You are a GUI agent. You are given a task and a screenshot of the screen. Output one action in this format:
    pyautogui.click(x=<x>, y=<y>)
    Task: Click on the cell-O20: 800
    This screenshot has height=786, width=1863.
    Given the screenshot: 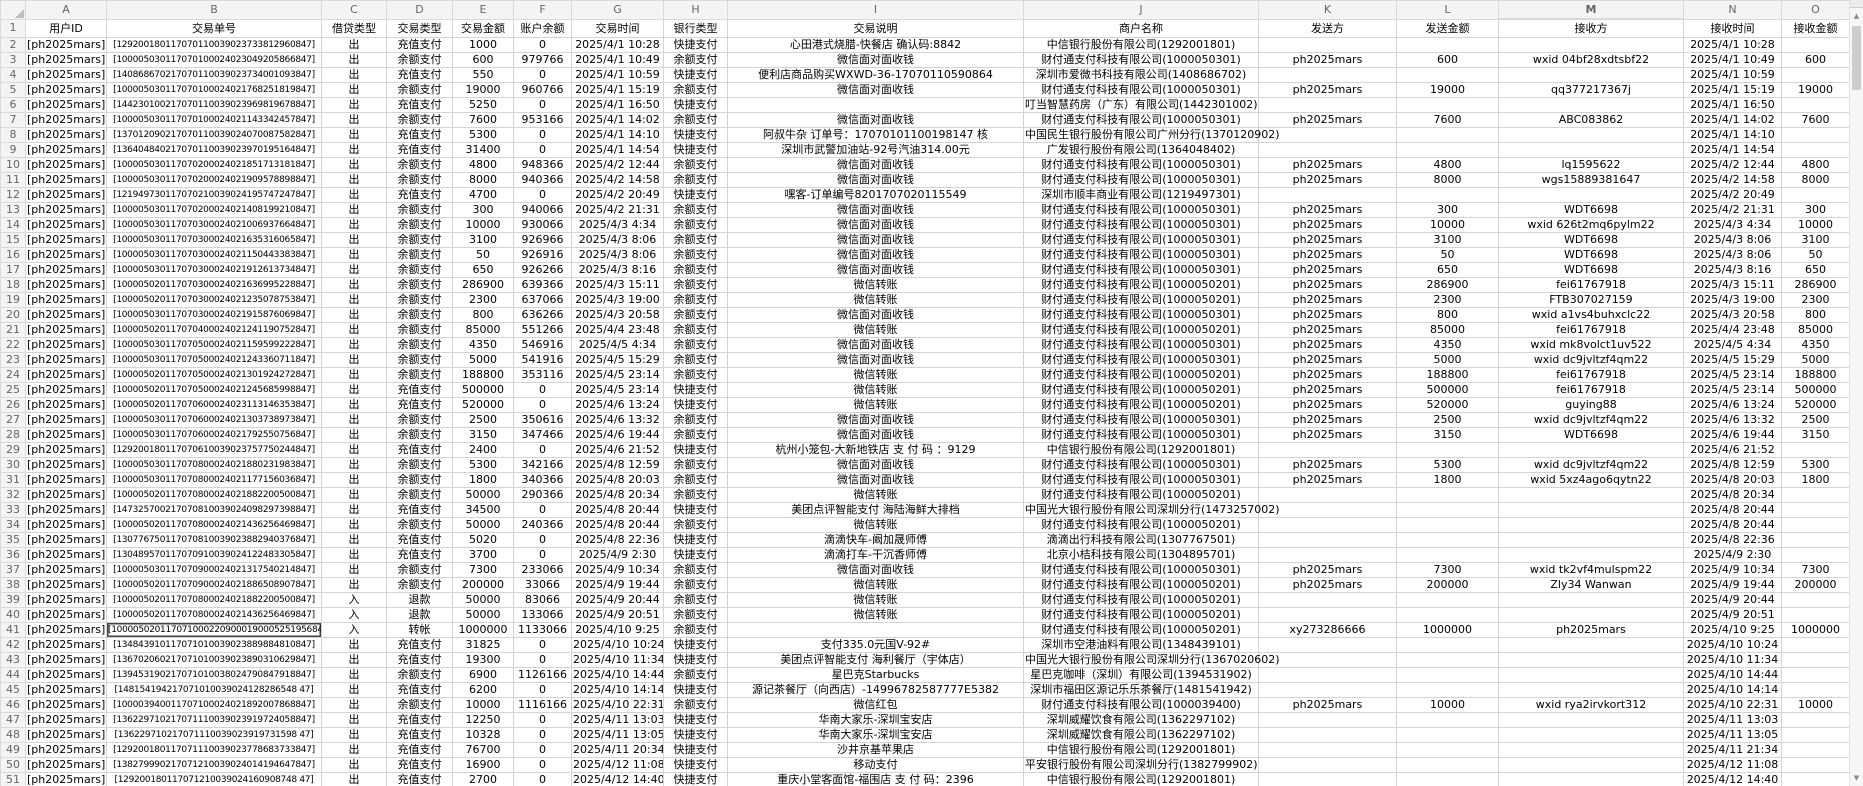 What is the action you would take?
    pyautogui.click(x=1815, y=315)
    